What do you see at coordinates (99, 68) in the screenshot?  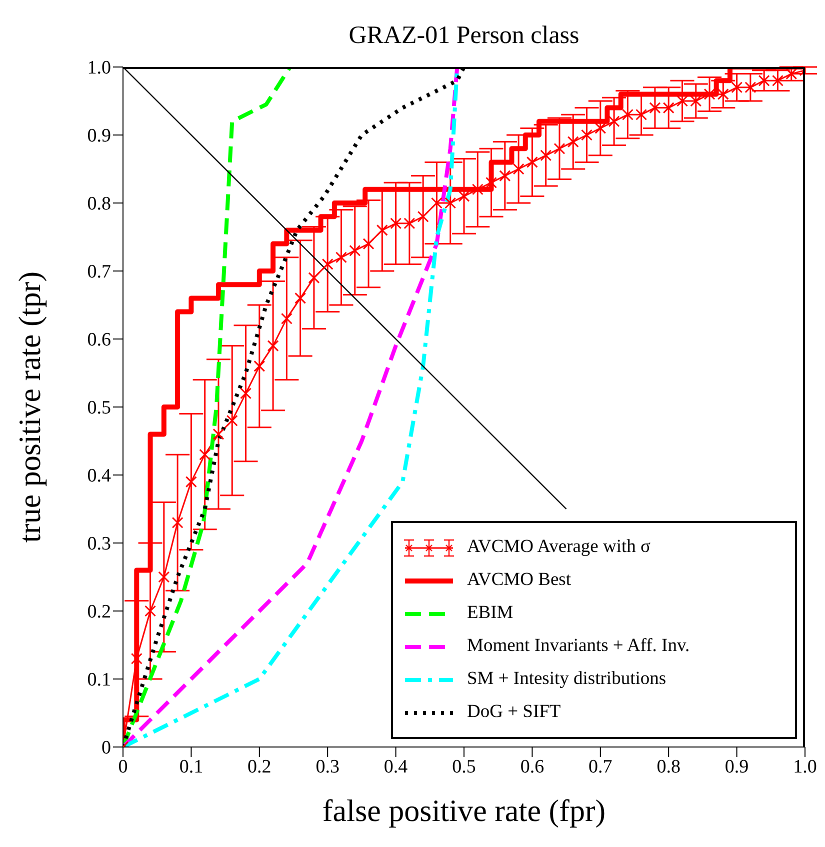 I see `y-tick-label: 1.0` at bounding box center [99, 68].